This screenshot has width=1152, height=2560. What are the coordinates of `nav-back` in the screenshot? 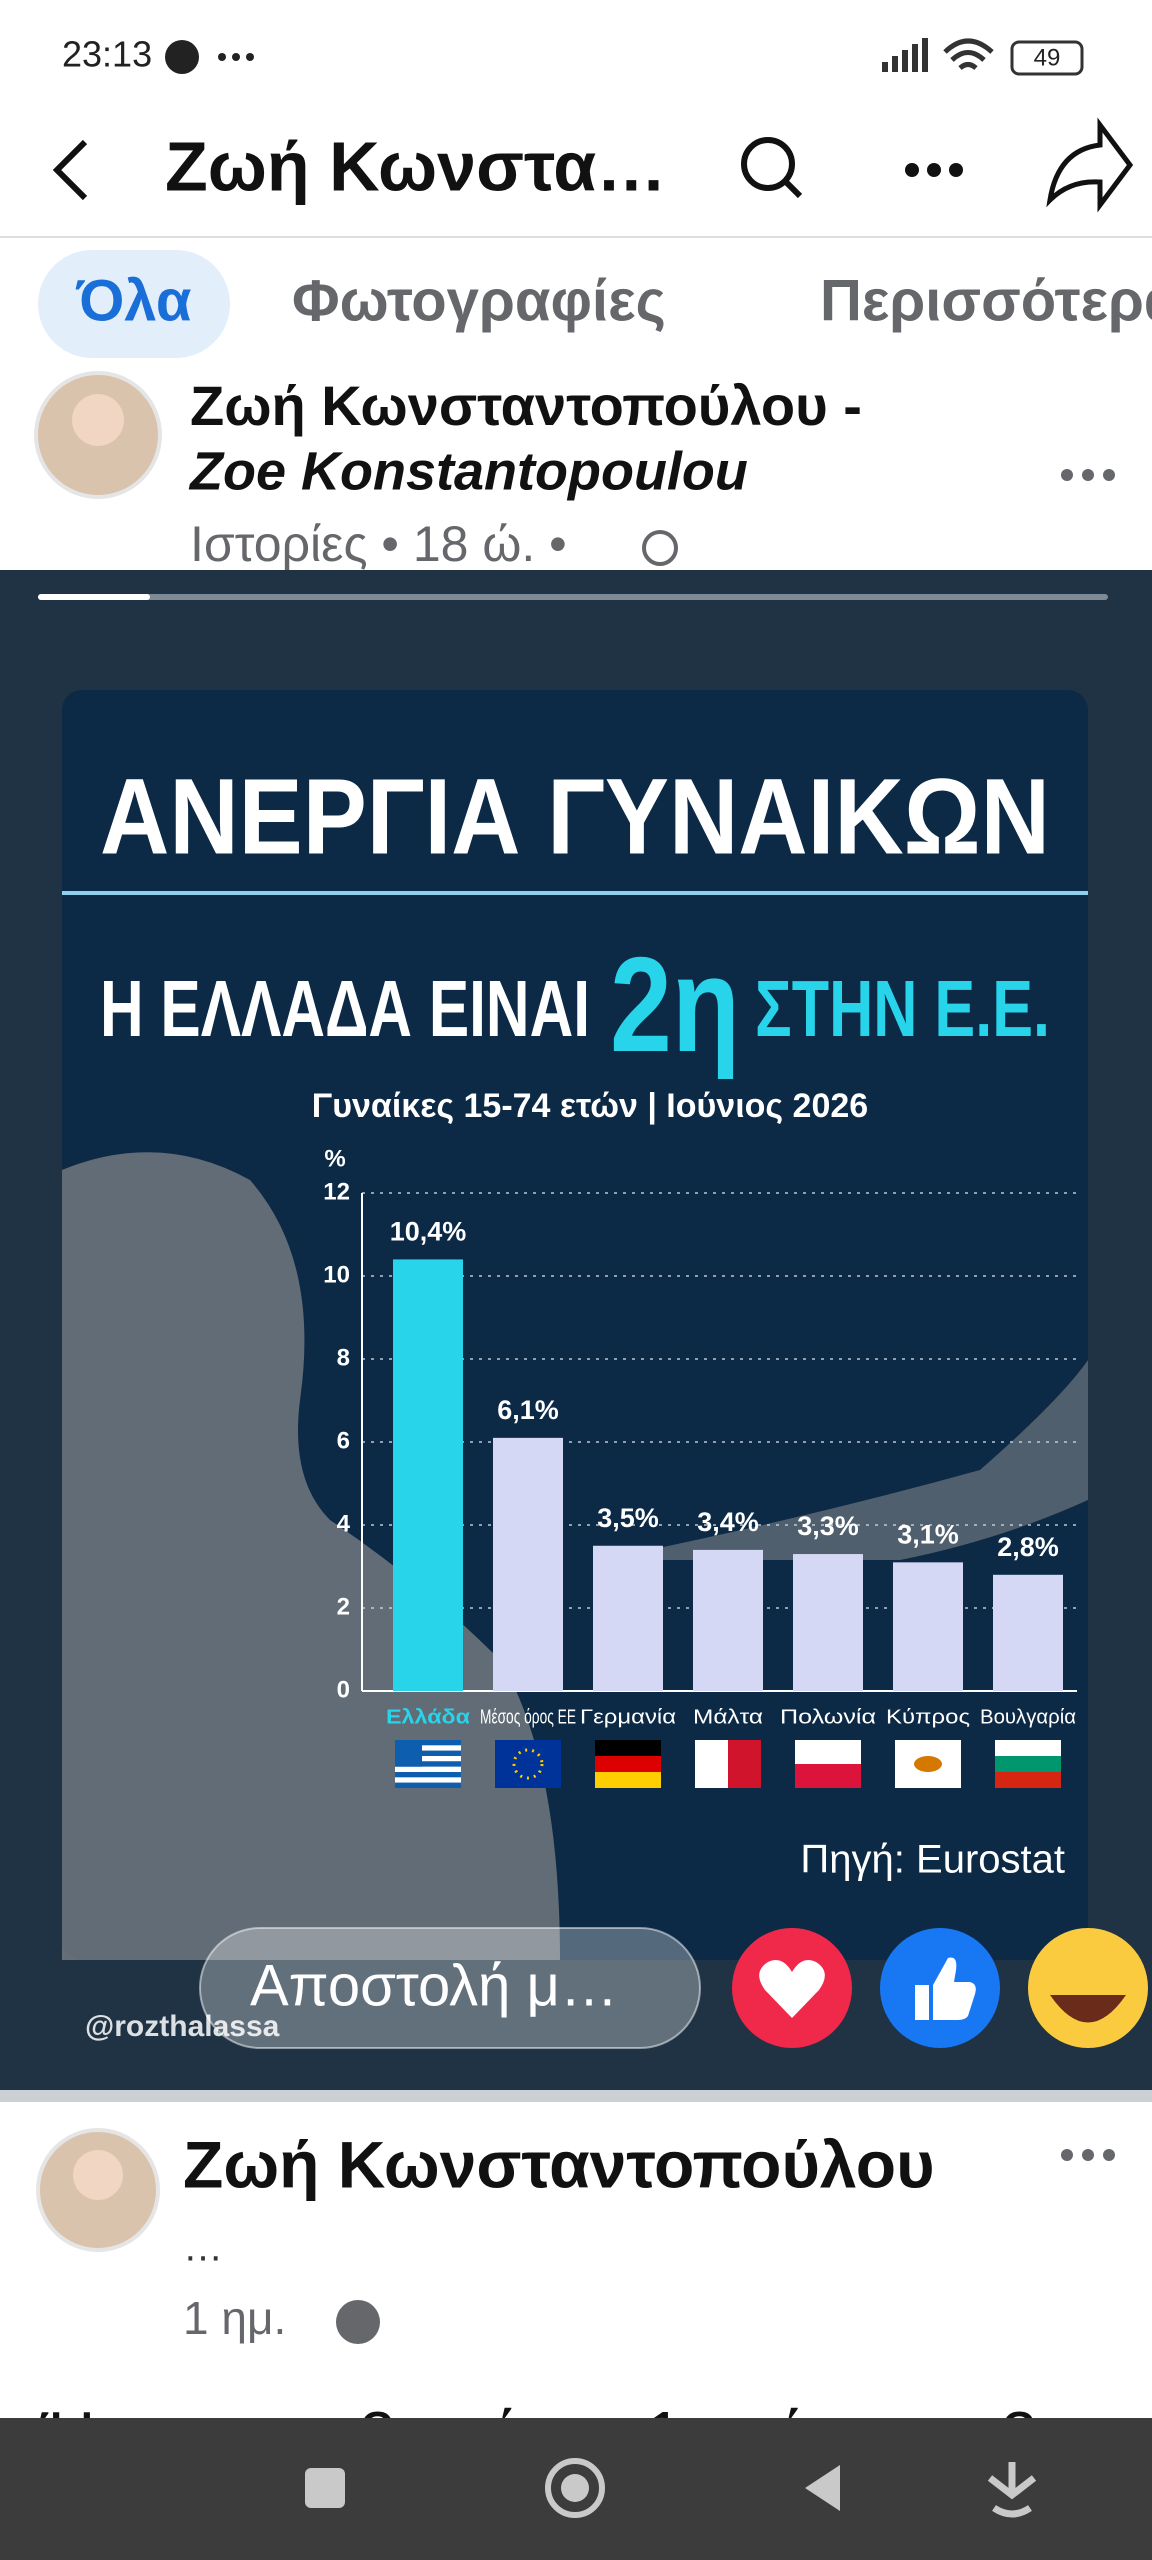 It's located at (822, 2488).